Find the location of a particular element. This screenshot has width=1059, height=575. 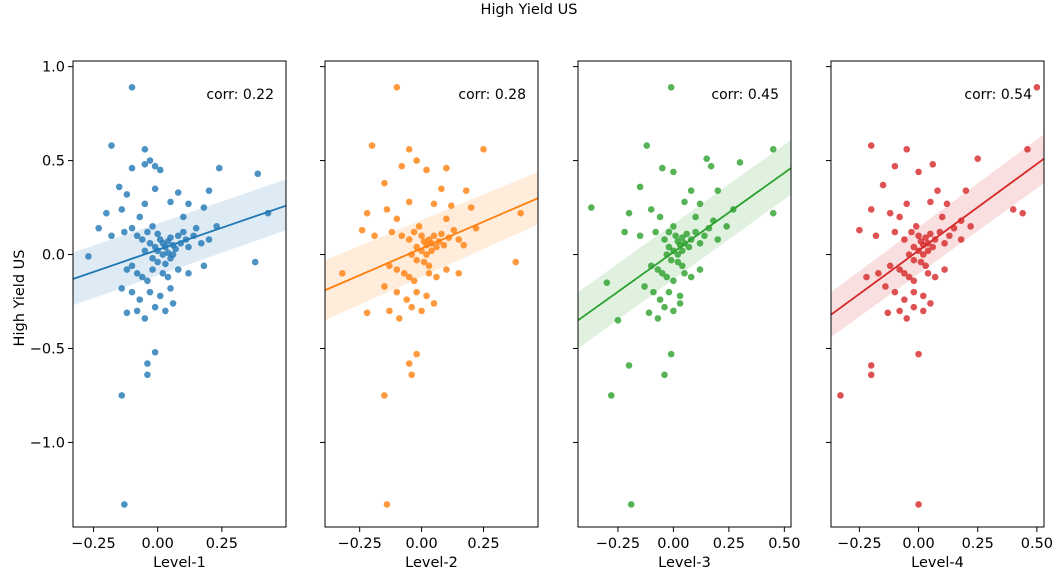

x-axis-label: Level-1 is located at coordinates (179, 563).